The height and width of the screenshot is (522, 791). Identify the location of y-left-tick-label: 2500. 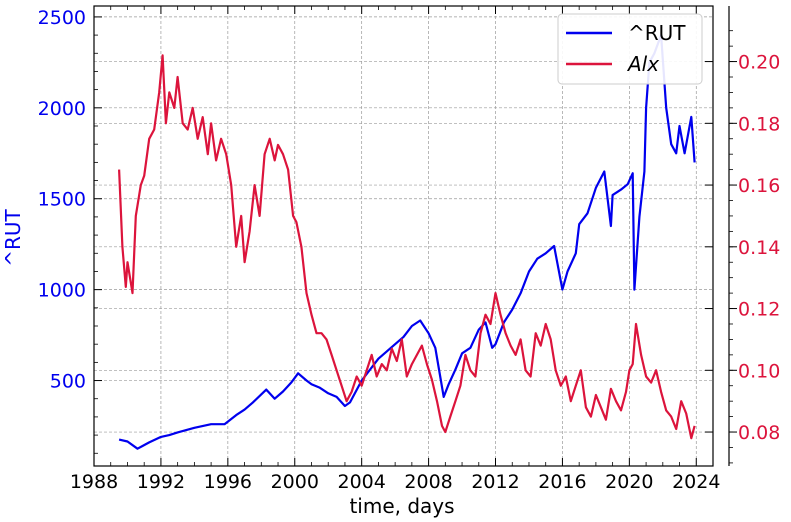
(62, 18).